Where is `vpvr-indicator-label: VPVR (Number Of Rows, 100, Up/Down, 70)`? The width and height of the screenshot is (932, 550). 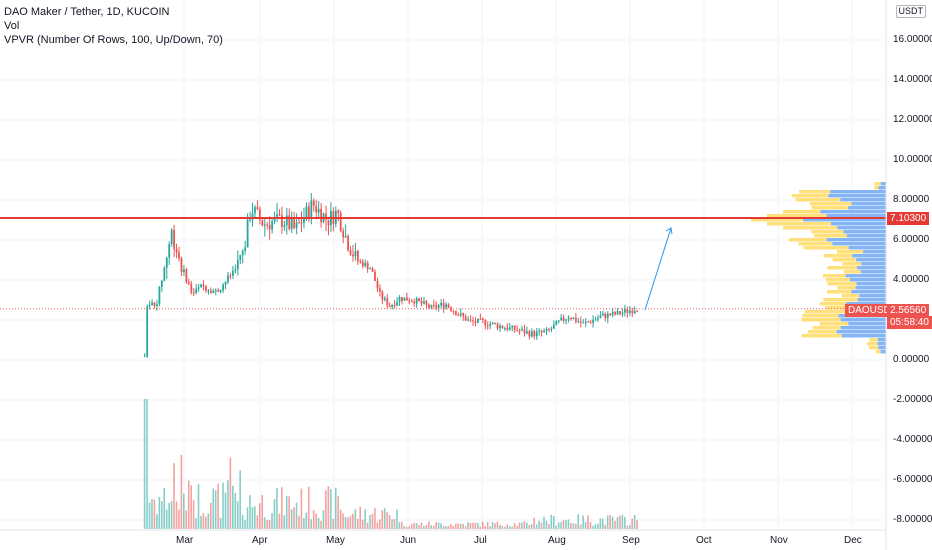
vpvr-indicator-label: VPVR (Number Of Rows, 100, Up/Down, 70) is located at coordinates (113, 40).